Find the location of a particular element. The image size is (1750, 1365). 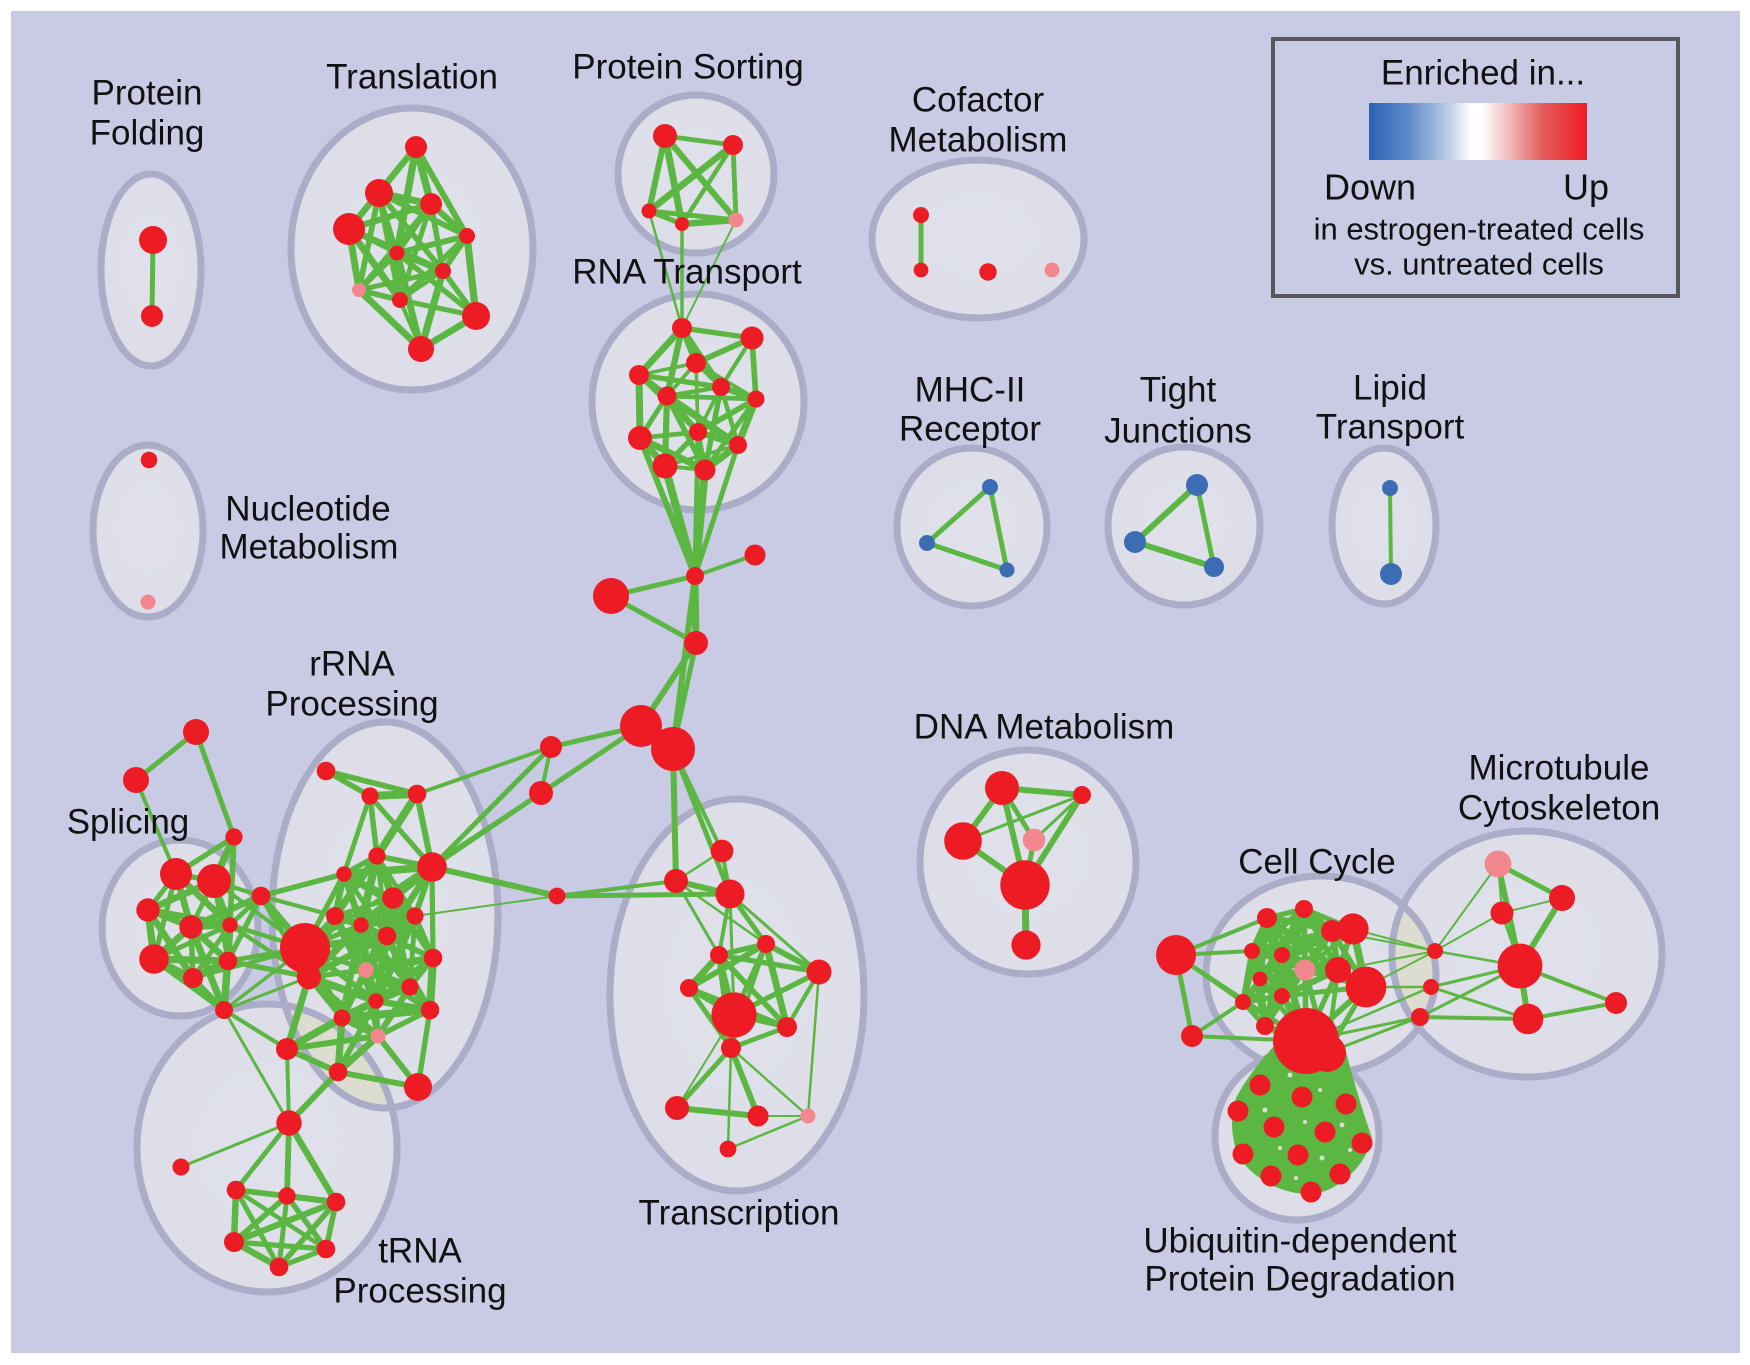

svg-text: Translation is located at coordinates (412, 77).